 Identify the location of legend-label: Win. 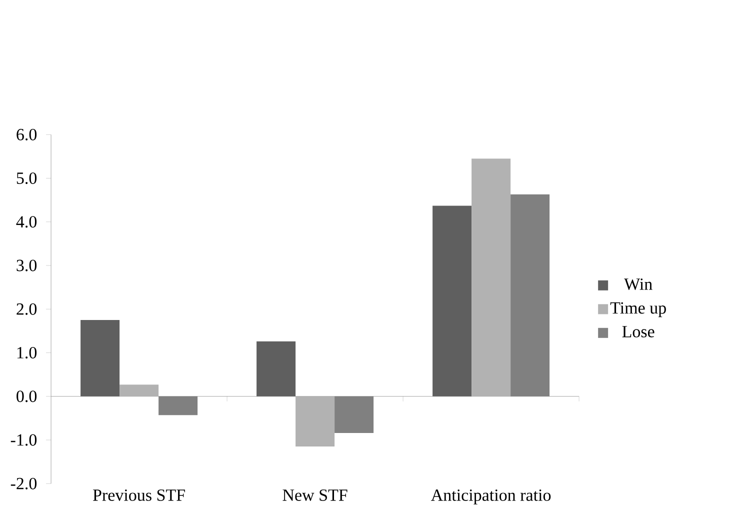
(638, 284).